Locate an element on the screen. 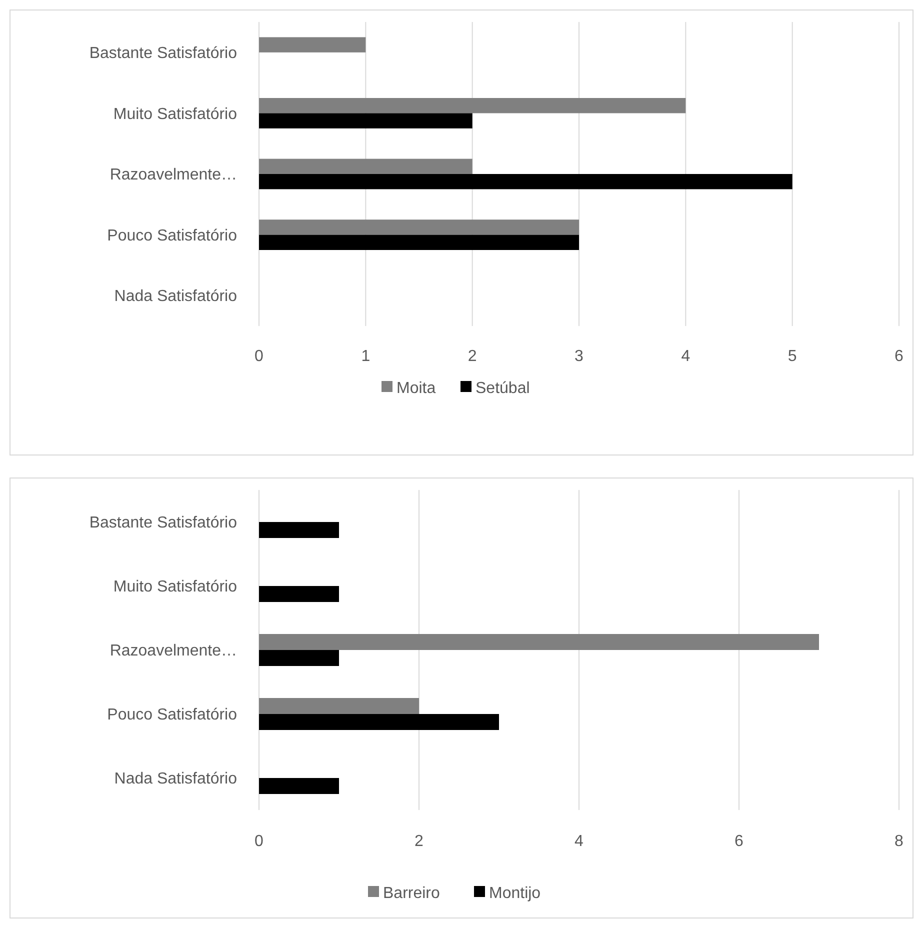  legend-label: Moita is located at coordinates (416, 388).